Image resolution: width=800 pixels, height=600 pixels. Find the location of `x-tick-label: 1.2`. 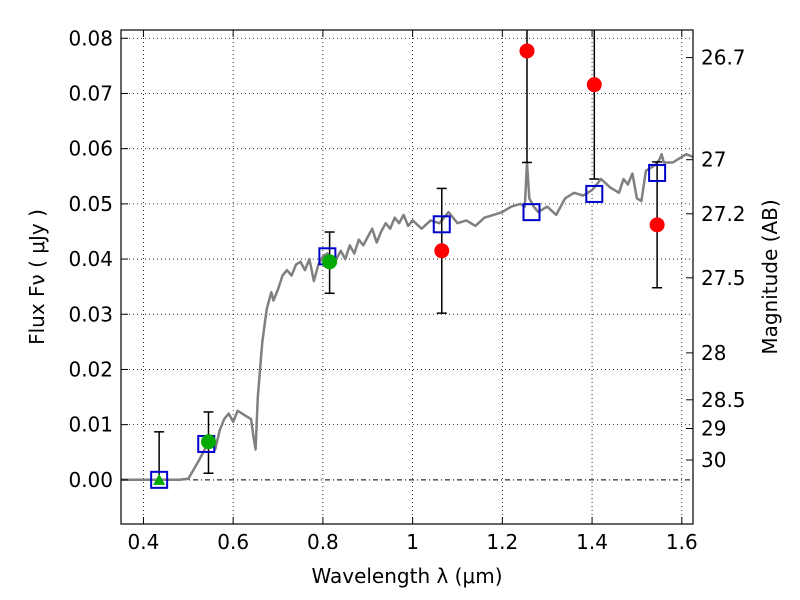

x-tick-label: 1.2 is located at coordinates (502, 542).